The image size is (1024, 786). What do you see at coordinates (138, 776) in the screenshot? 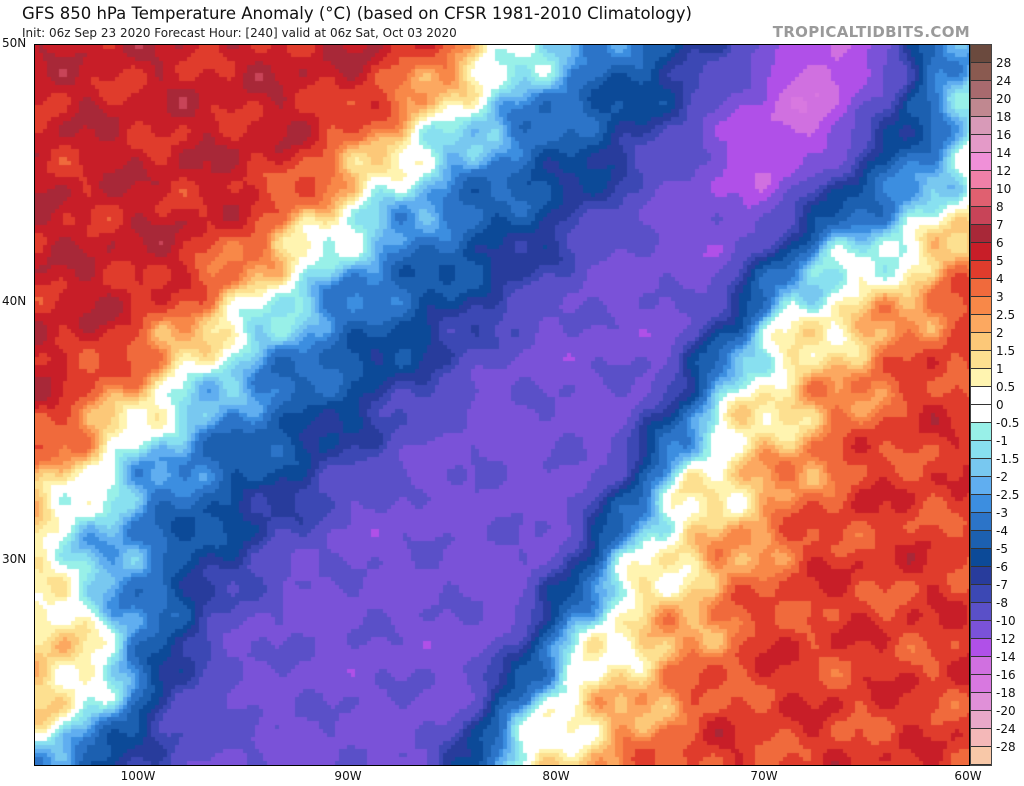
I see `lon-label-100w: 100W` at bounding box center [138, 776].